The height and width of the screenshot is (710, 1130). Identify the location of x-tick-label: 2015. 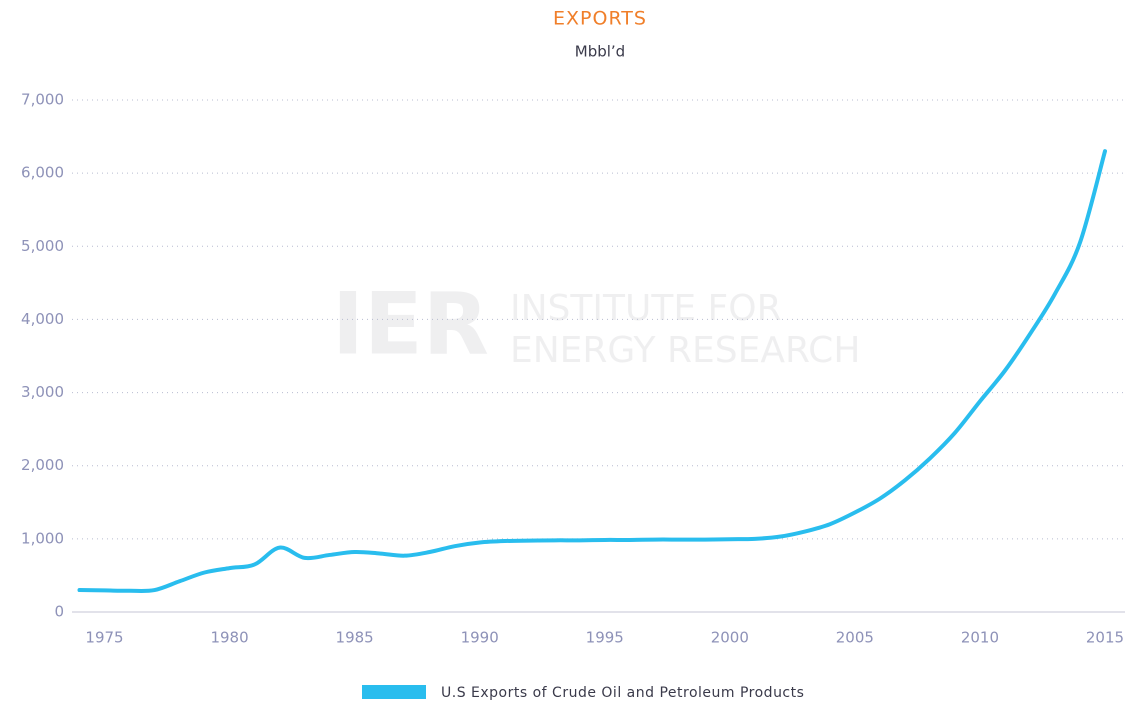
(1105, 638).